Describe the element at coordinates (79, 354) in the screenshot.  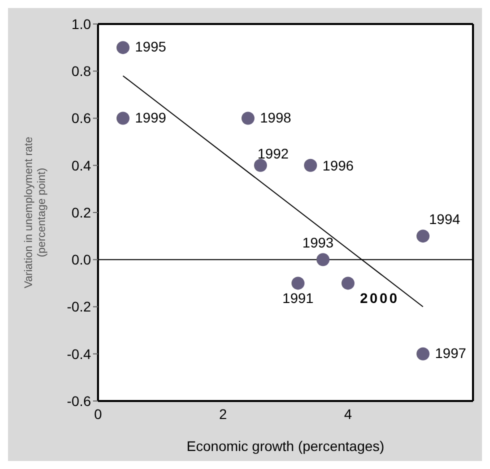
I see `y-tick-label: -0.4` at that location.